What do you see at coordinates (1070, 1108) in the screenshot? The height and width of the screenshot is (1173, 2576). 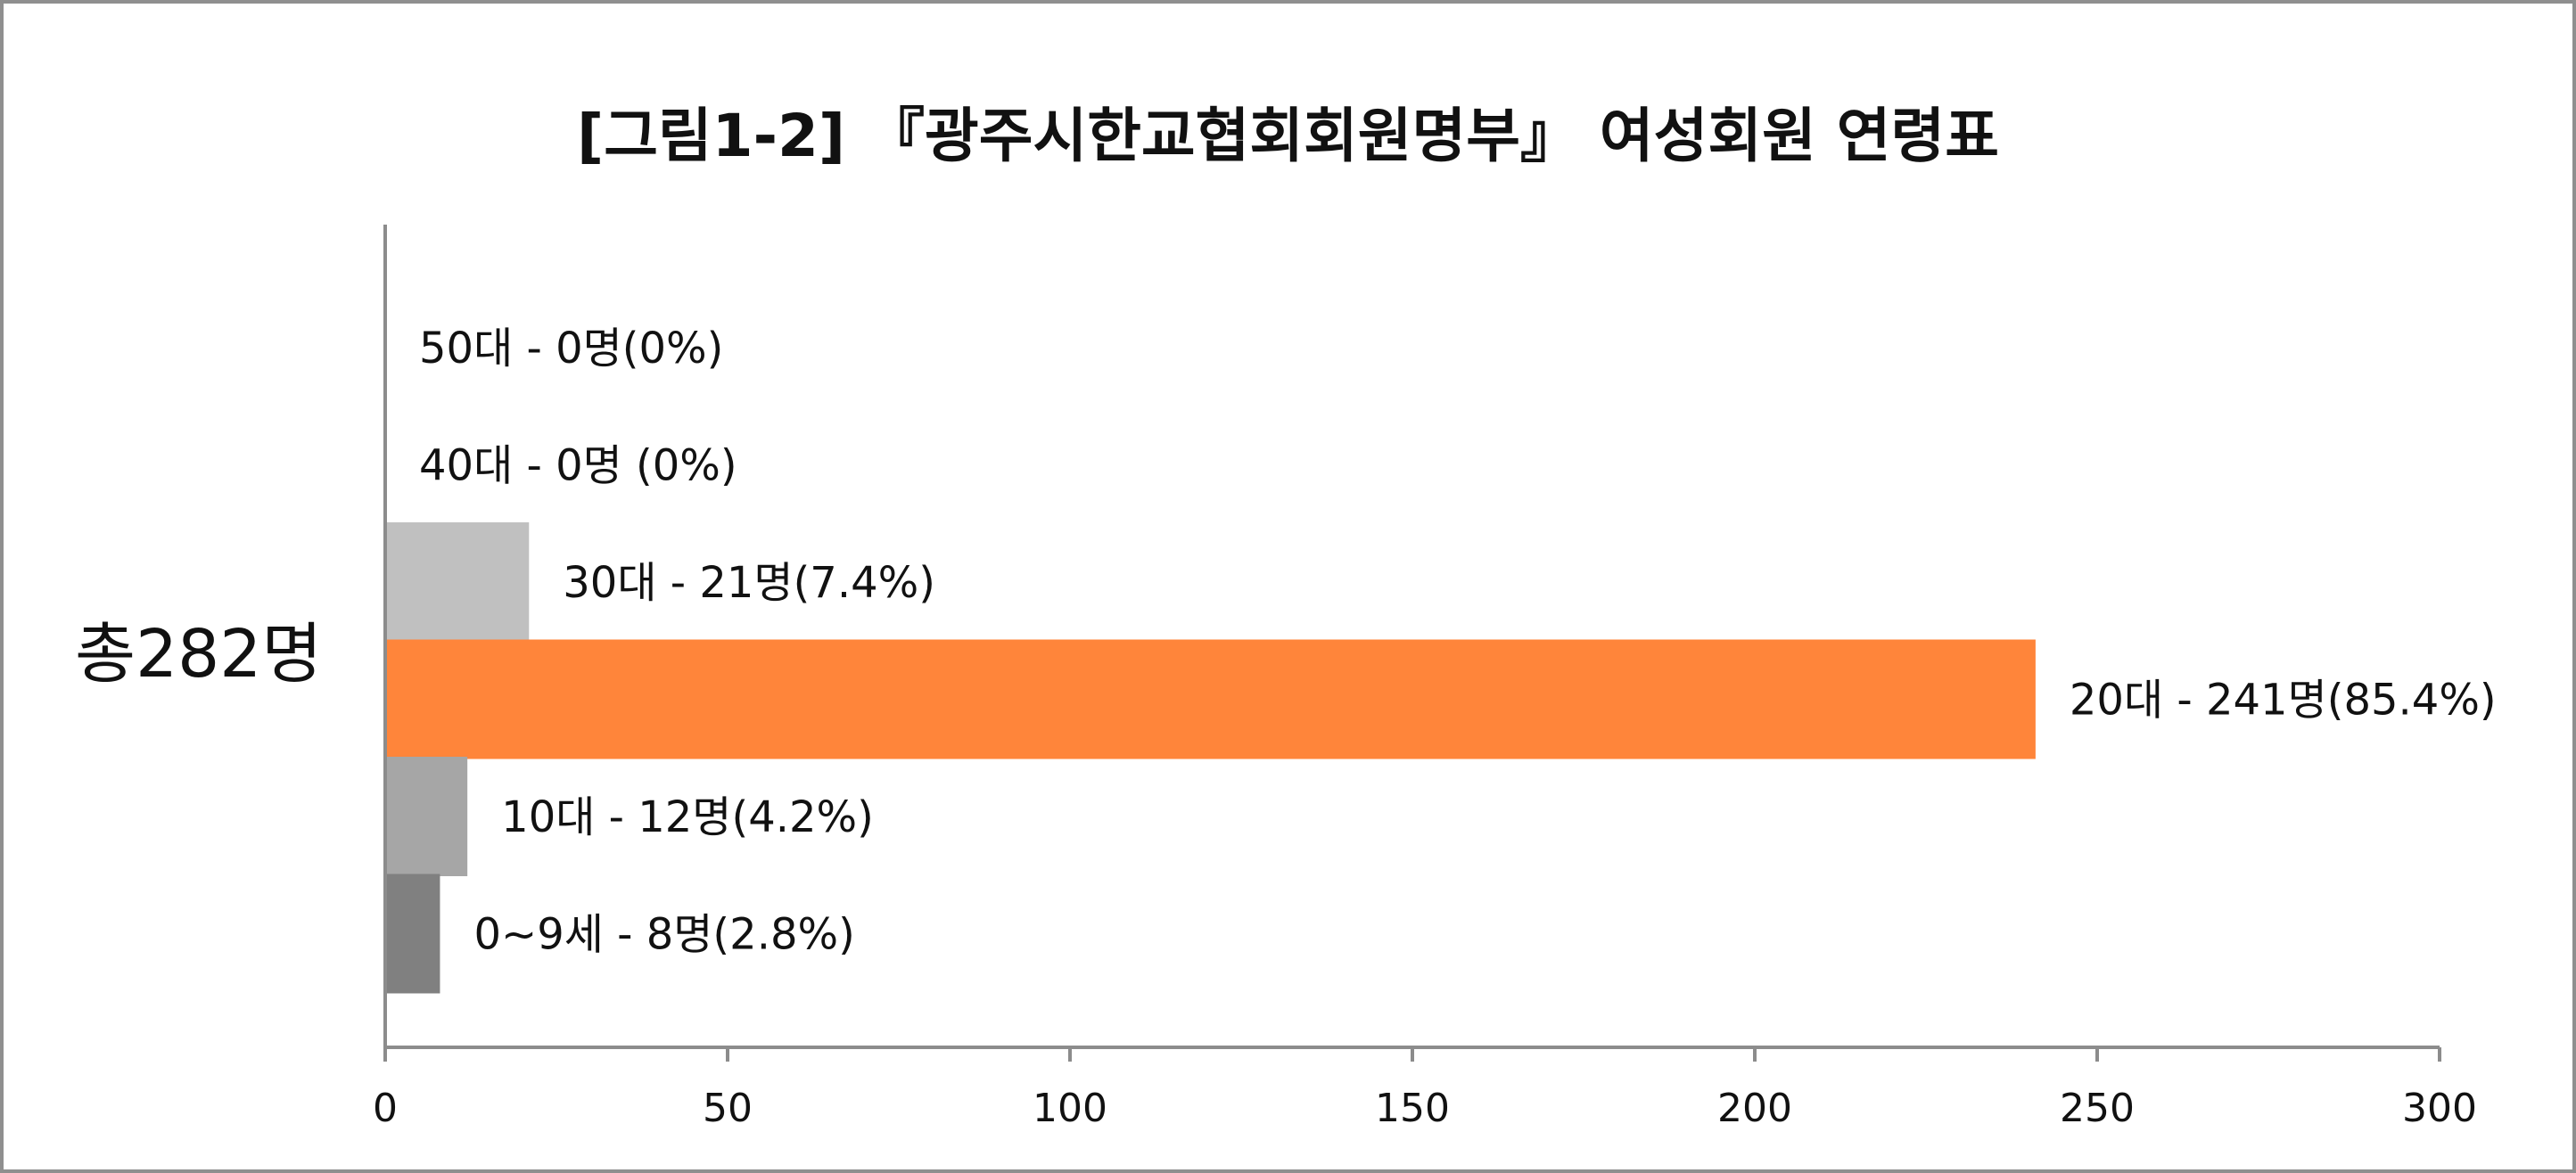 I see `x-tick-label: 100` at bounding box center [1070, 1108].